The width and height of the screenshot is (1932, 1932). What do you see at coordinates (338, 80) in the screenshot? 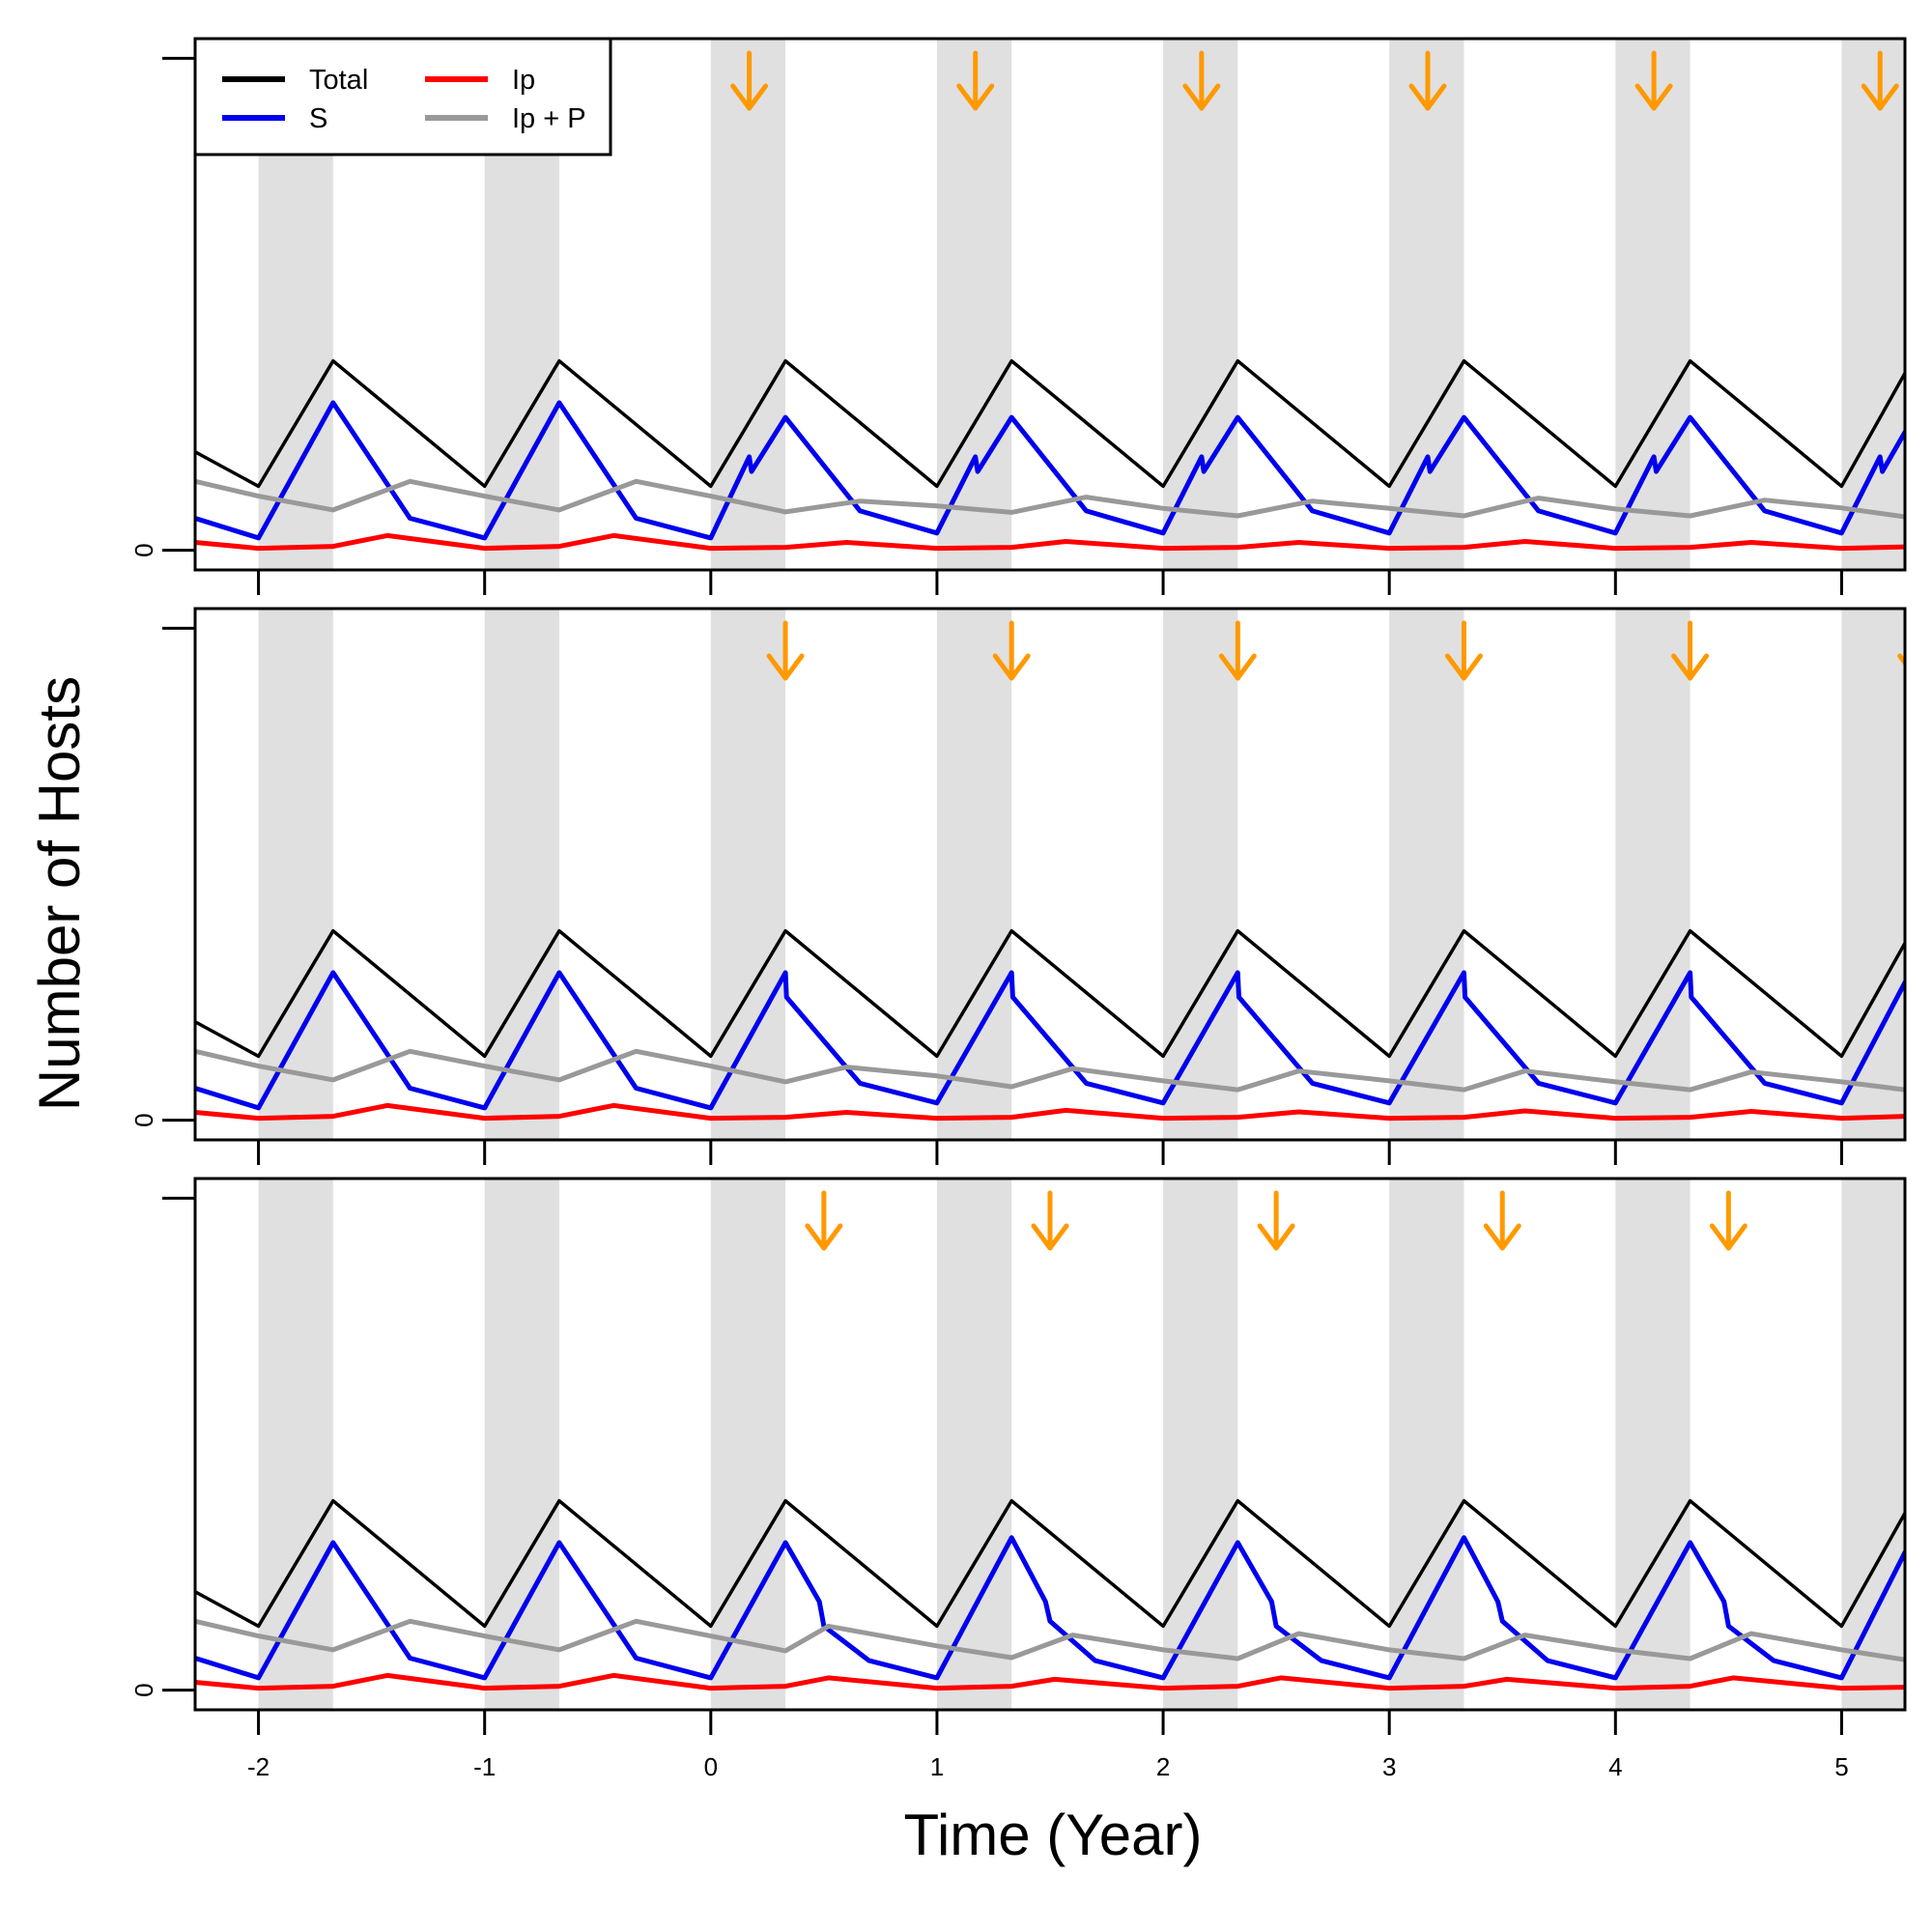
I see `legend-label-total: Total` at bounding box center [338, 80].